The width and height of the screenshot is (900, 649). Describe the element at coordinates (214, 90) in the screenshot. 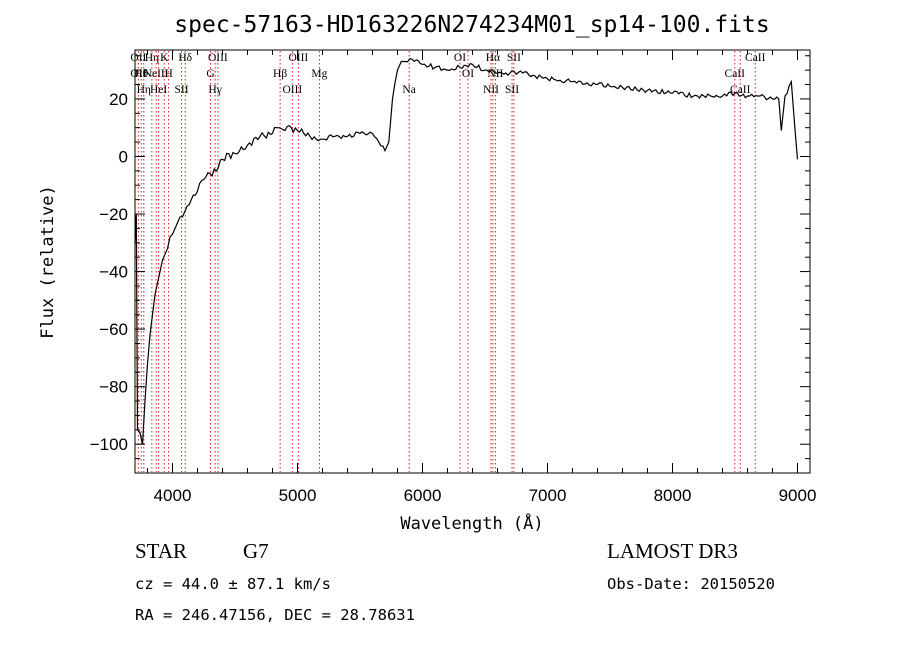

I see `line-marker-label: Hγ` at that location.